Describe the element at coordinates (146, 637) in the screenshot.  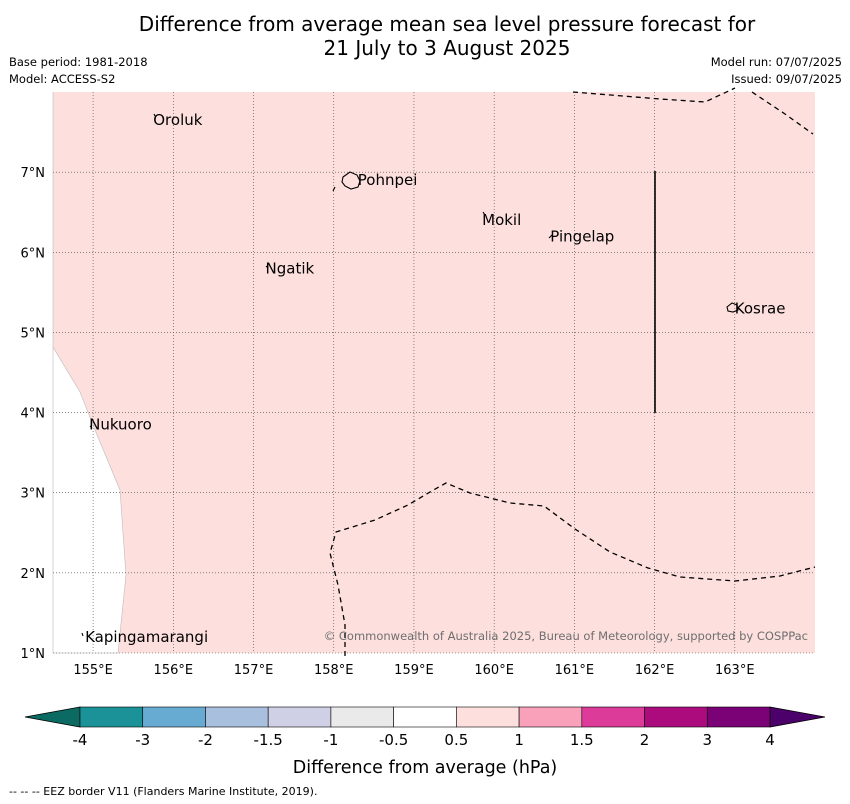
I see `place-label: Kapingamarangi` at that location.